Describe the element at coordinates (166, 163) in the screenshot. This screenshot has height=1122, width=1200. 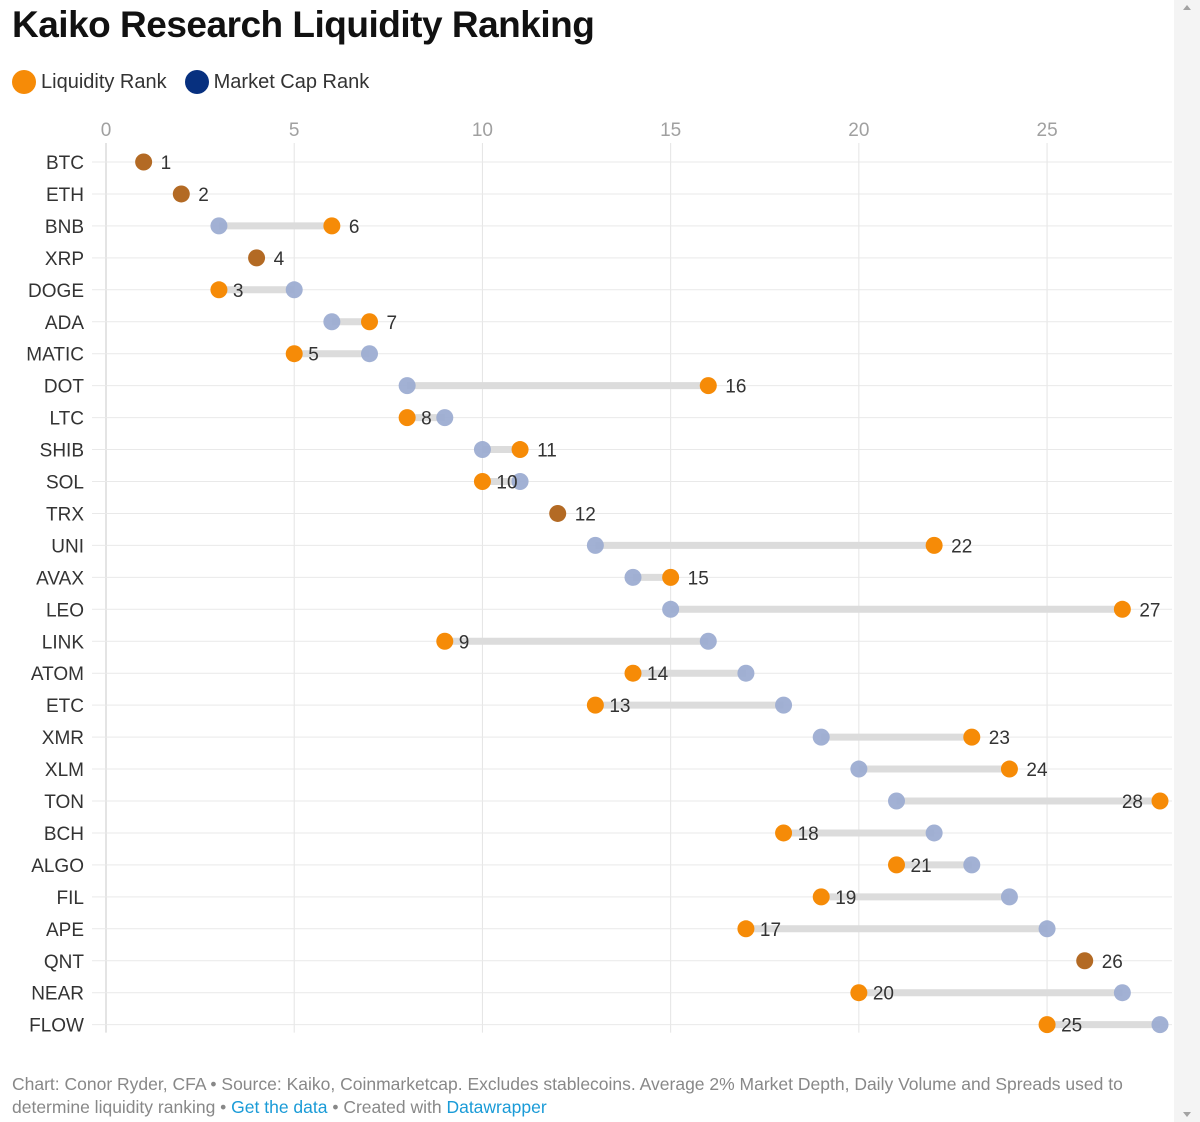
I see `liquidity-value-label: 1` at that location.